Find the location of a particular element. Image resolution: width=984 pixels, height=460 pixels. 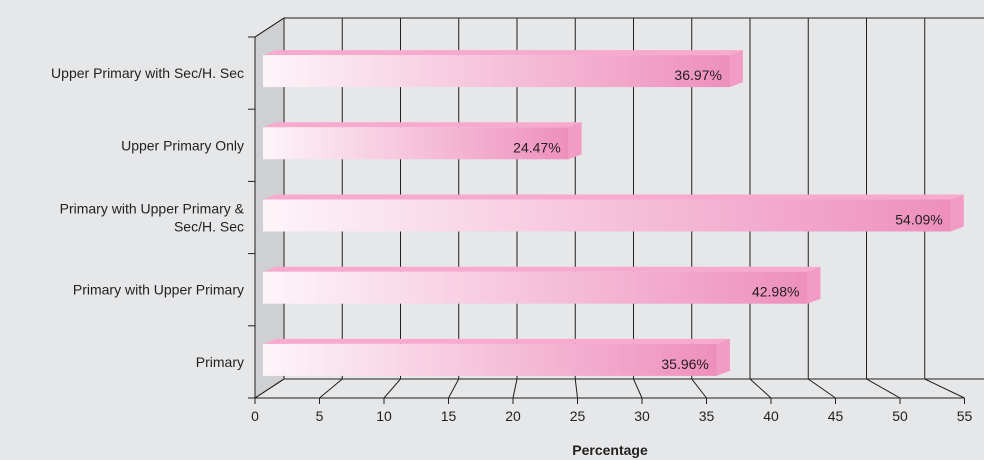

value-label: 54.09% is located at coordinates (918, 220).